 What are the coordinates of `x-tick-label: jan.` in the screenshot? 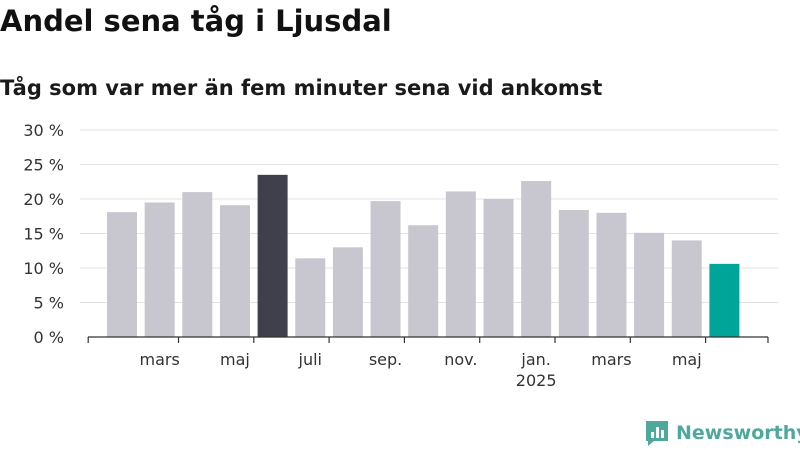 It's located at (535, 359).